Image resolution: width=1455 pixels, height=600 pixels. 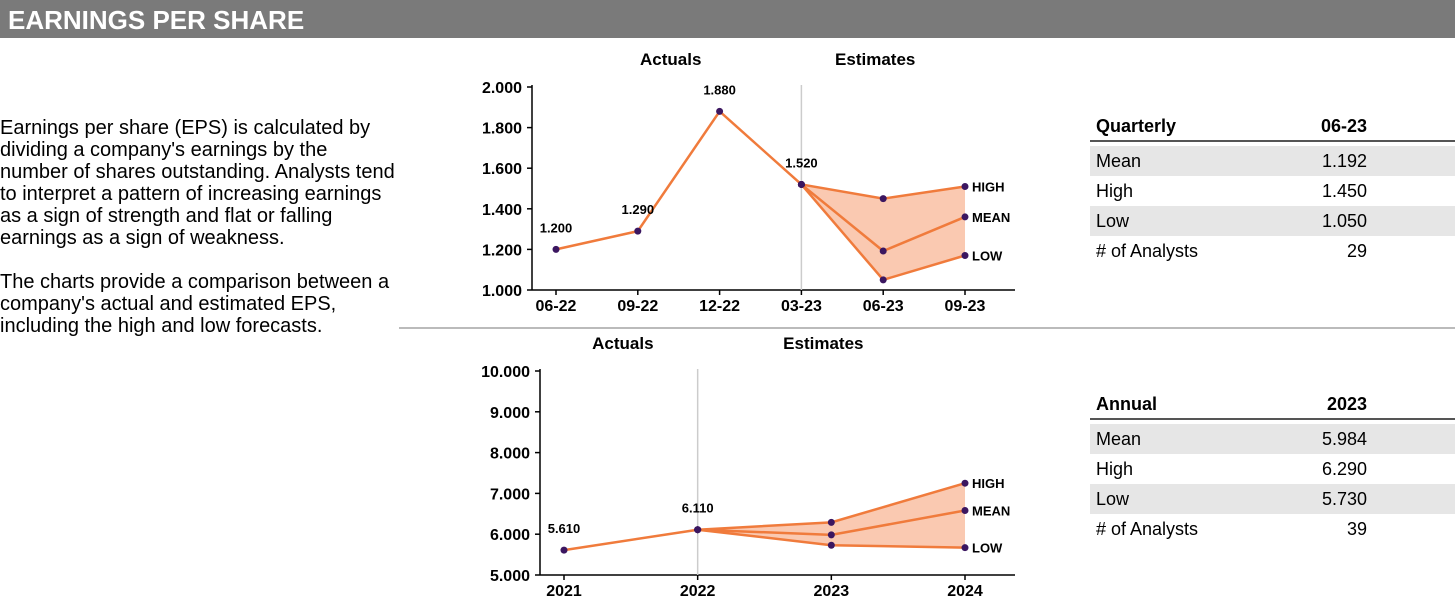 I want to click on x-tick-label: 2023, so click(x=832, y=591).